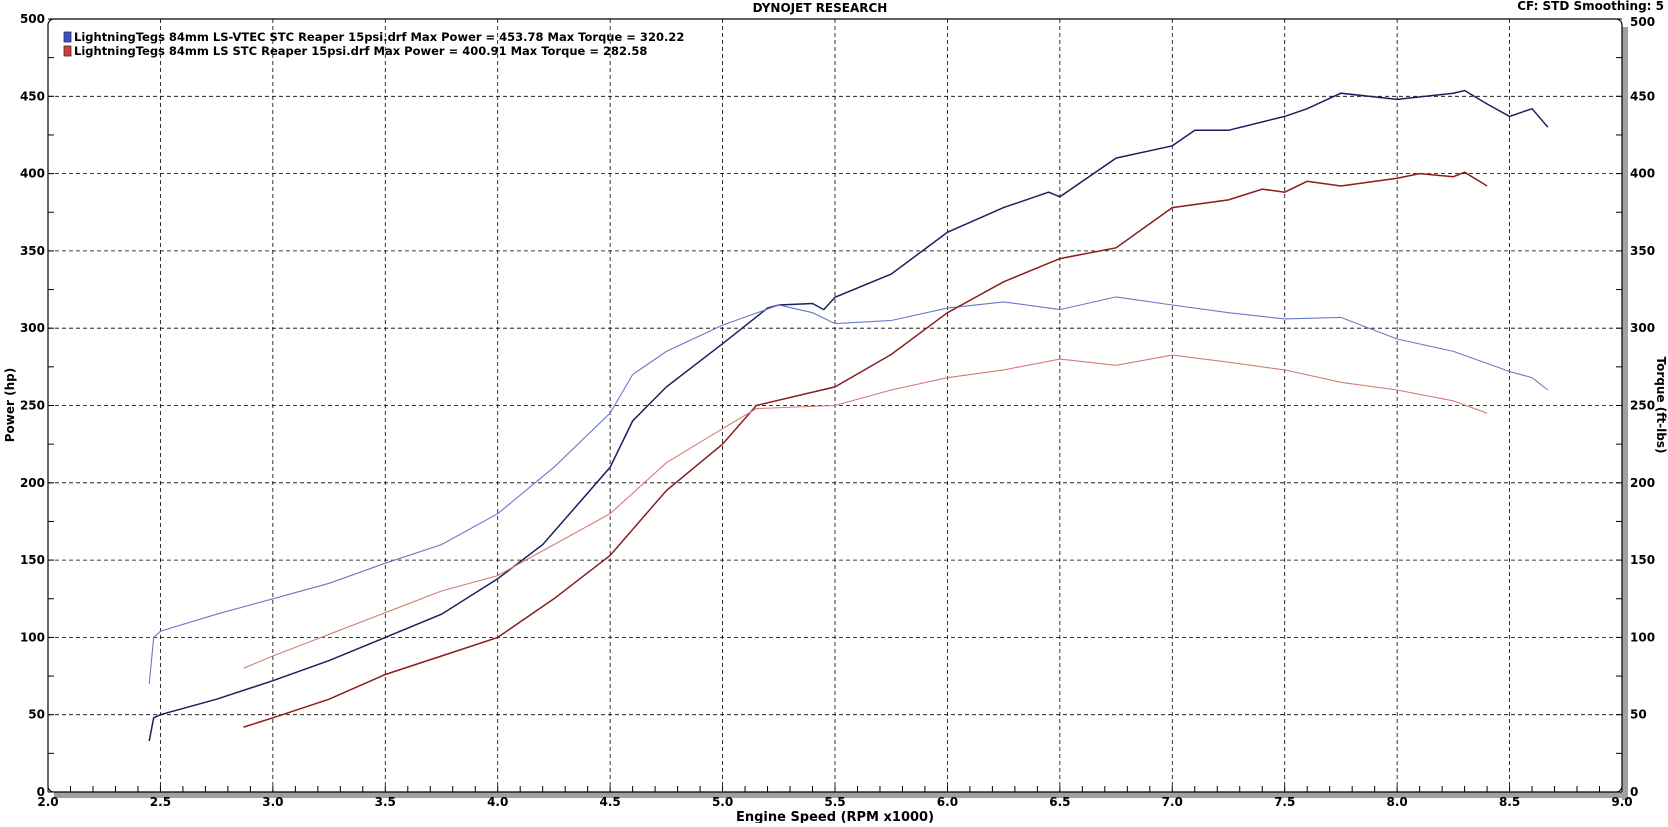 The height and width of the screenshot is (827, 1668). What do you see at coordinates (1172, 802) in the screenshot?
I see `x-tick-label: 7.0` at bounding box center [1172, 802].